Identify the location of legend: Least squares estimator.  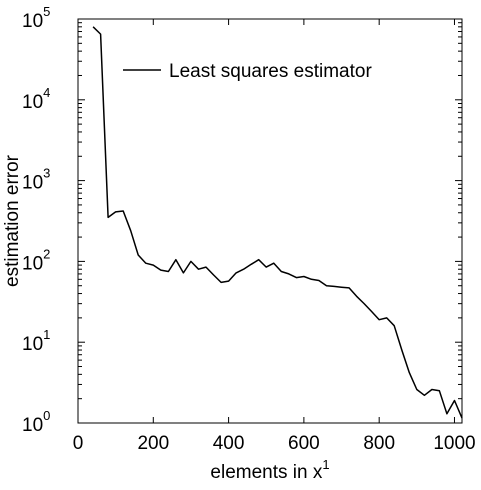
(247, 71).